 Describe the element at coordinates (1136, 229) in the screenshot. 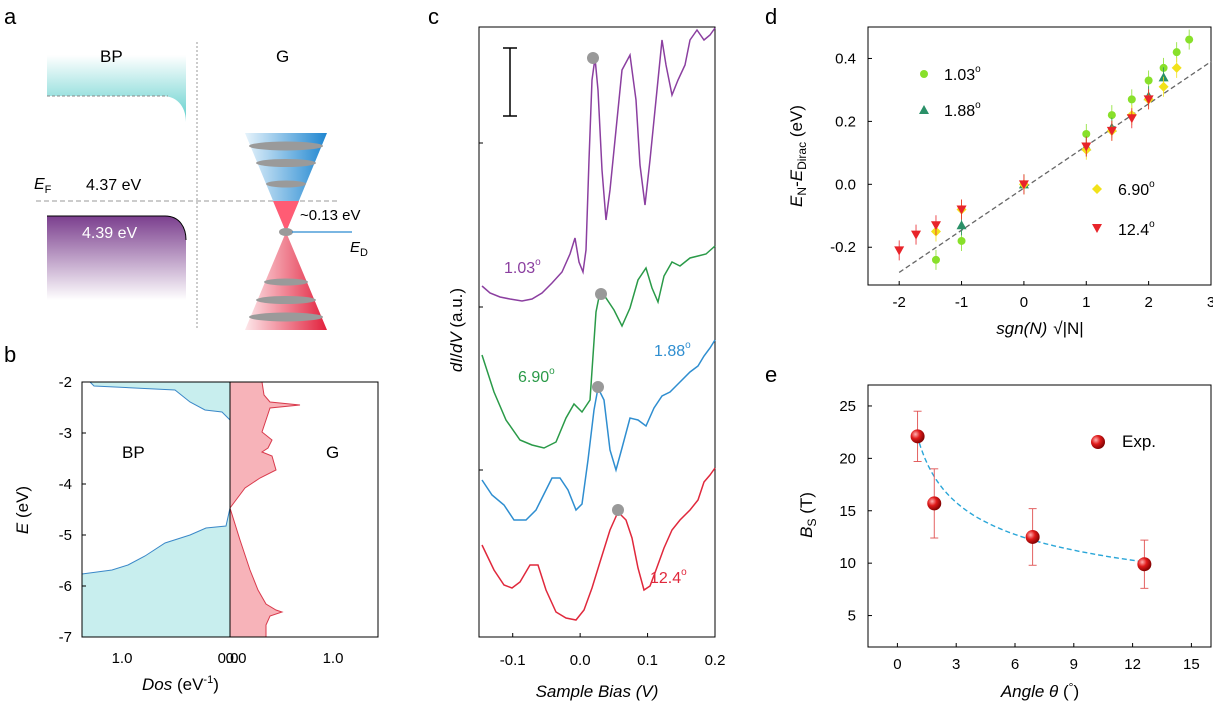

I see `legend-label-12.4: 12.4o` at that location.